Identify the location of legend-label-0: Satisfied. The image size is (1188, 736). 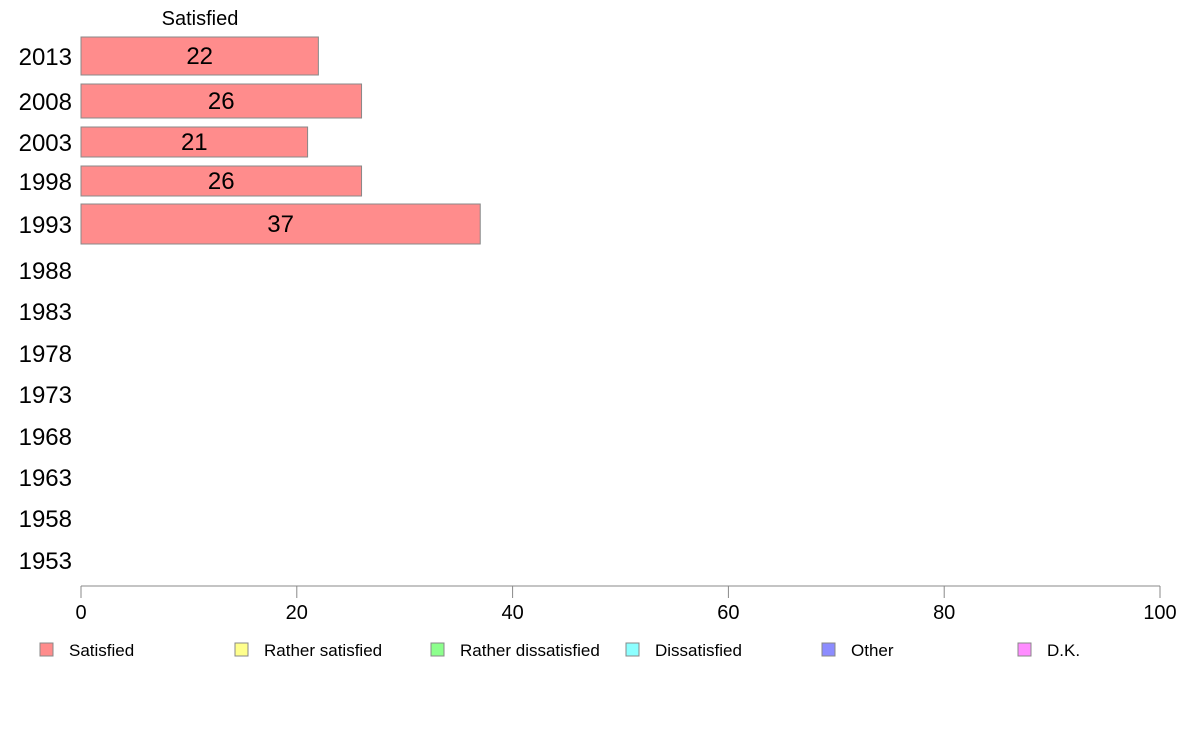
(101, 650).